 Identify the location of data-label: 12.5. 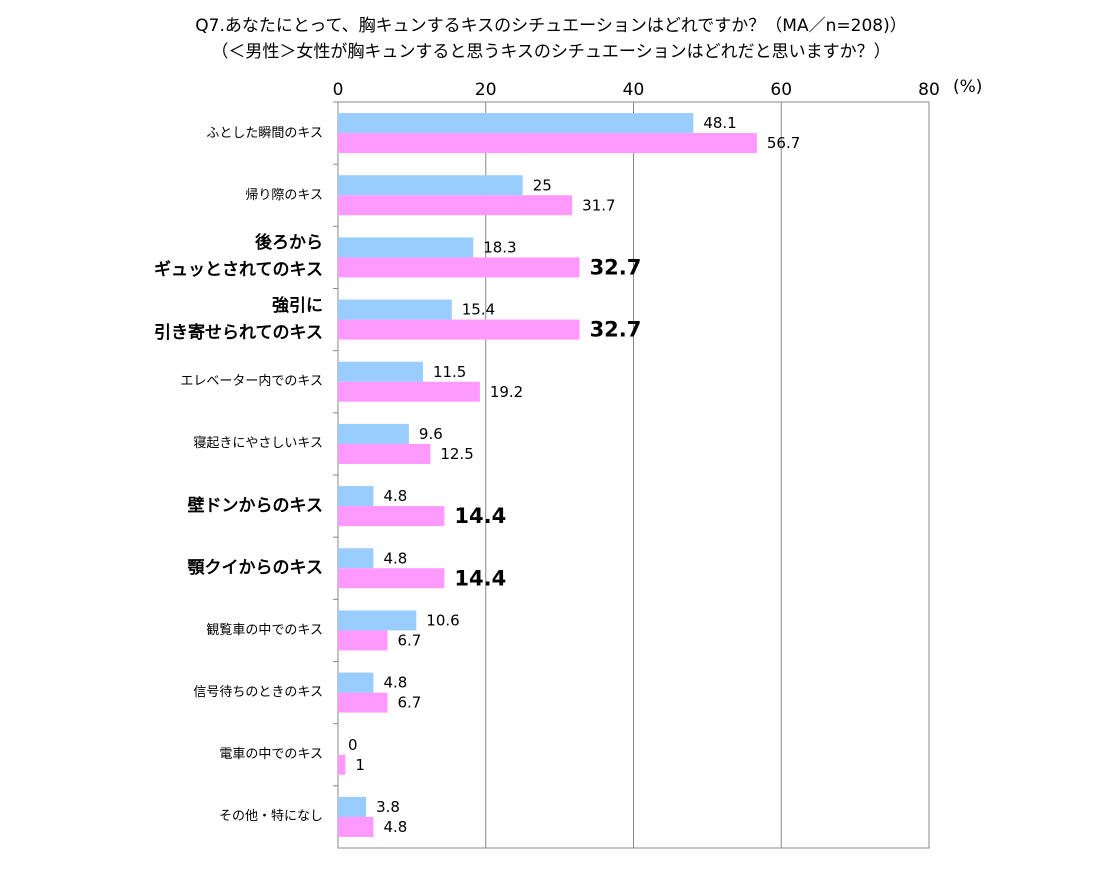
(456, 454).